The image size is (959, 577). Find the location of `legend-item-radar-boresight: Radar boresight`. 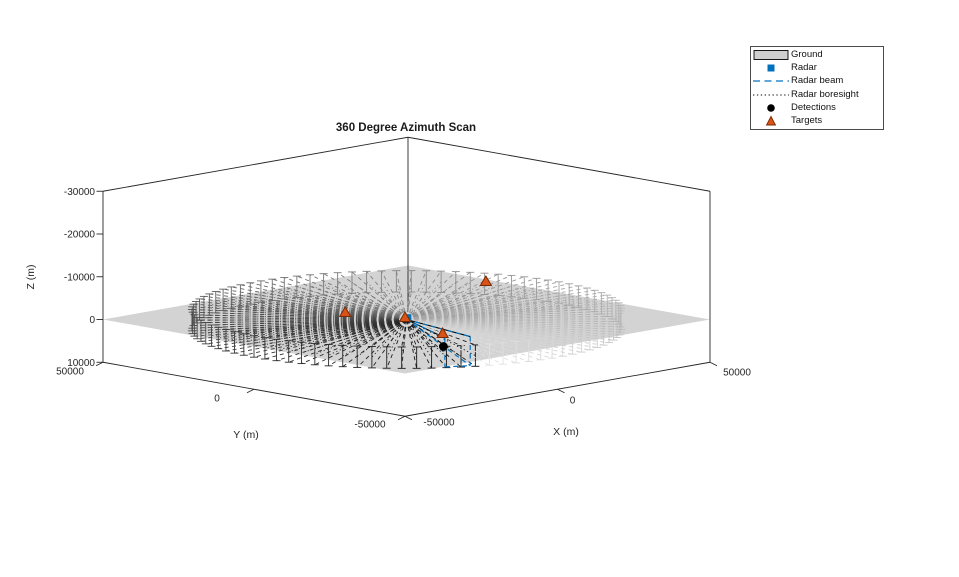

legend-item-radar-boresight: Radar boresight is located at coordinates (817, 94).